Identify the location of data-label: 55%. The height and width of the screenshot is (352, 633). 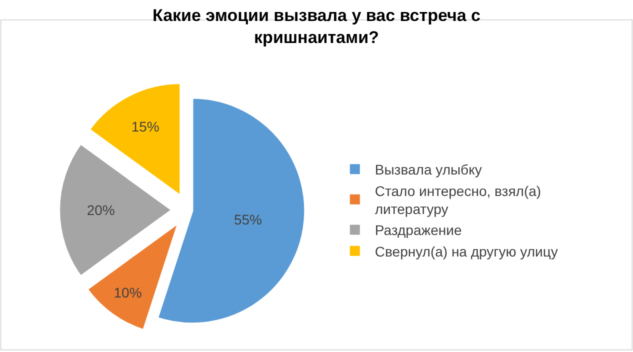
(248, 220).